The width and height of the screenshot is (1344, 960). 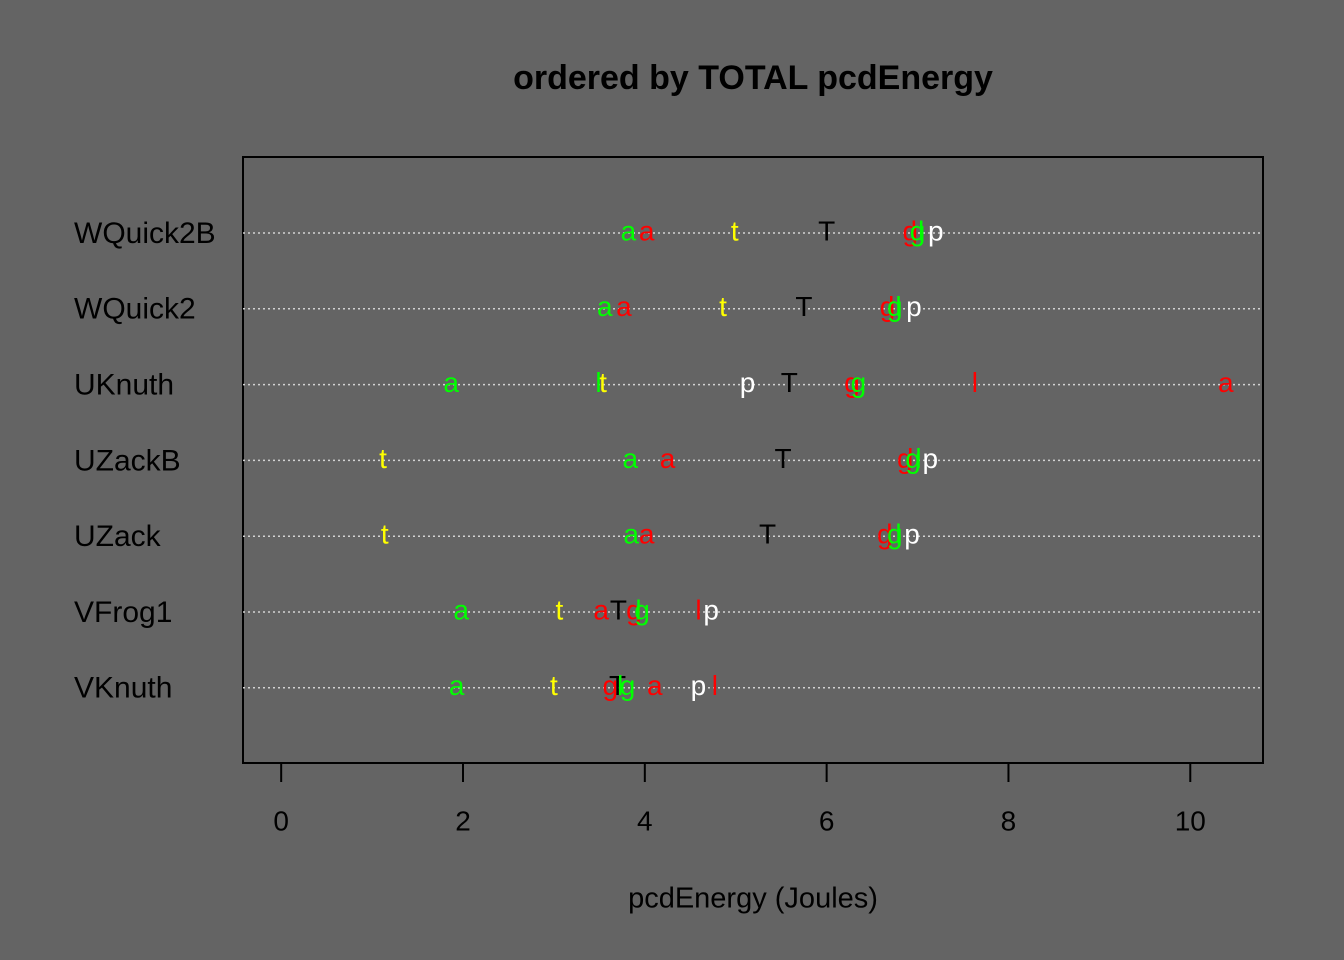 What do you see at coordinates (827, 820) in the screenshot?
I see `x-tick-label: 6` at bounding box center [827, 820].